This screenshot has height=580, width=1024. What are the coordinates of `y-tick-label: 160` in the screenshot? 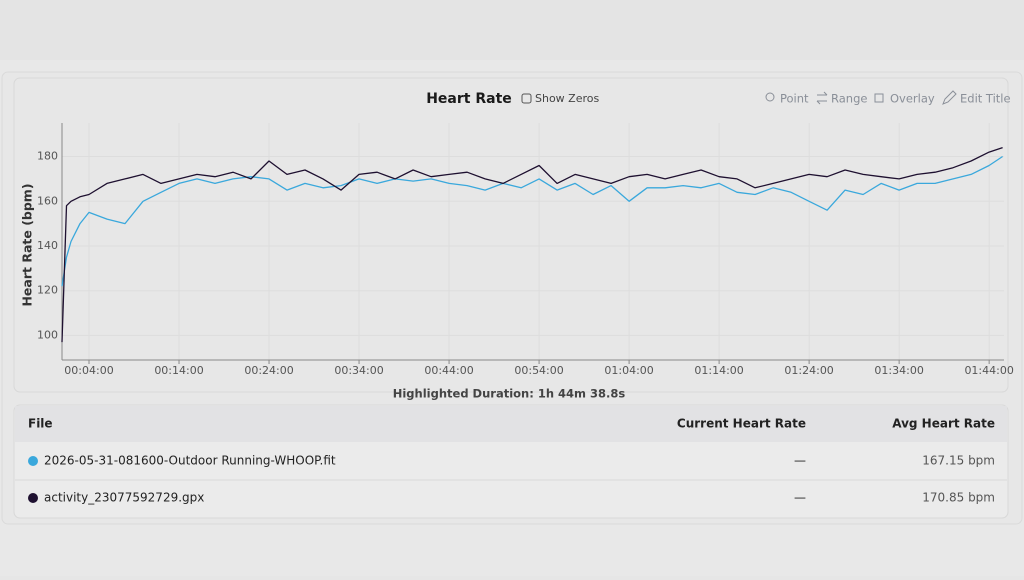 It's located at (47, 200).